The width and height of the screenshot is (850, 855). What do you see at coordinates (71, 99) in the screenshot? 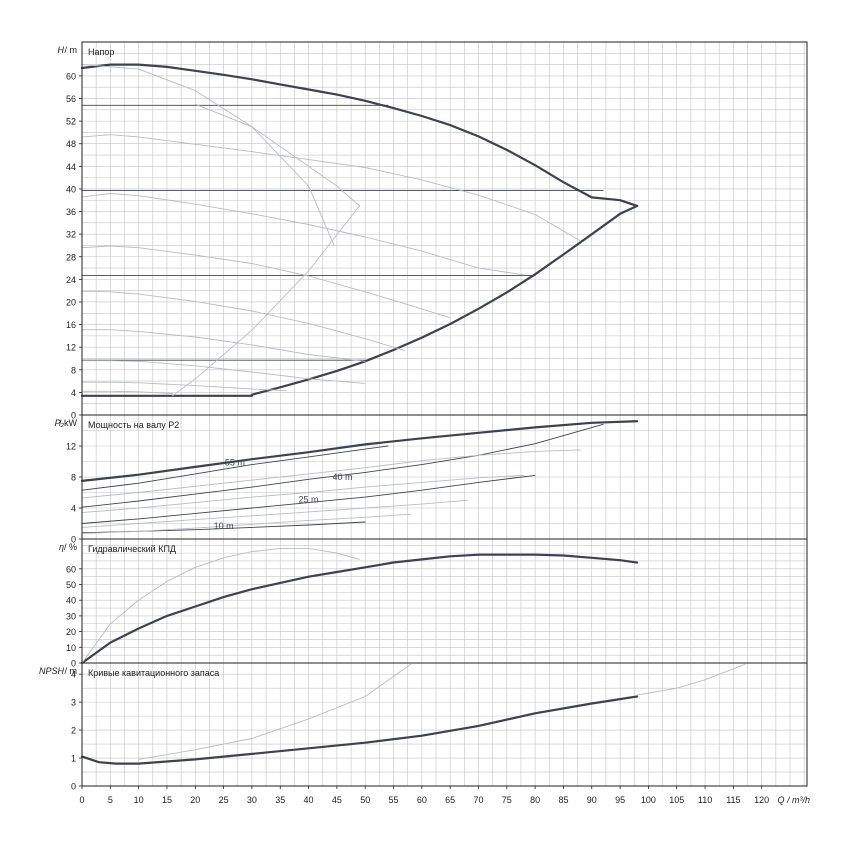
I see `y-tick-label: 56` at bounding box center [71, 99].